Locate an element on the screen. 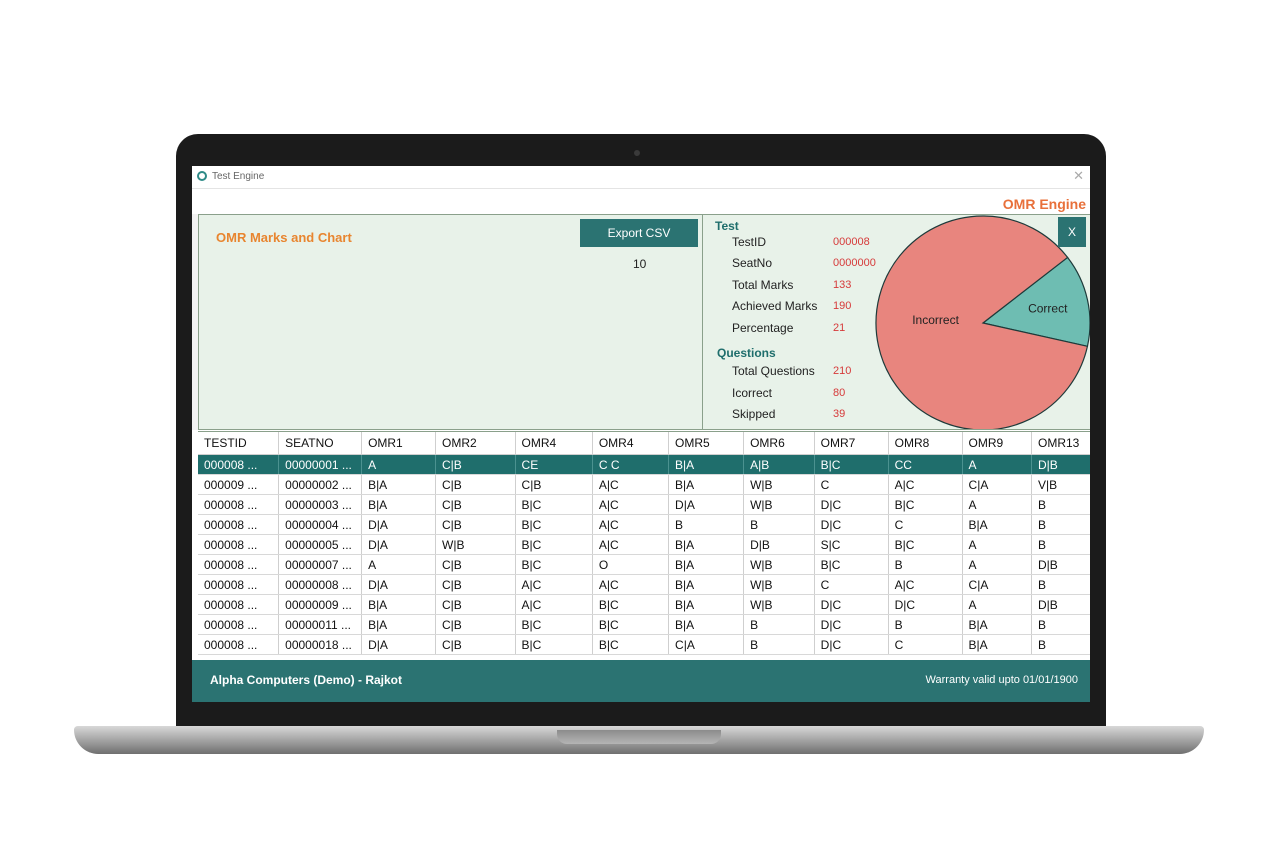 The width and height of the screenshot is (1280, 853). column-header: OMR9 is located at coordinates (997, 443).